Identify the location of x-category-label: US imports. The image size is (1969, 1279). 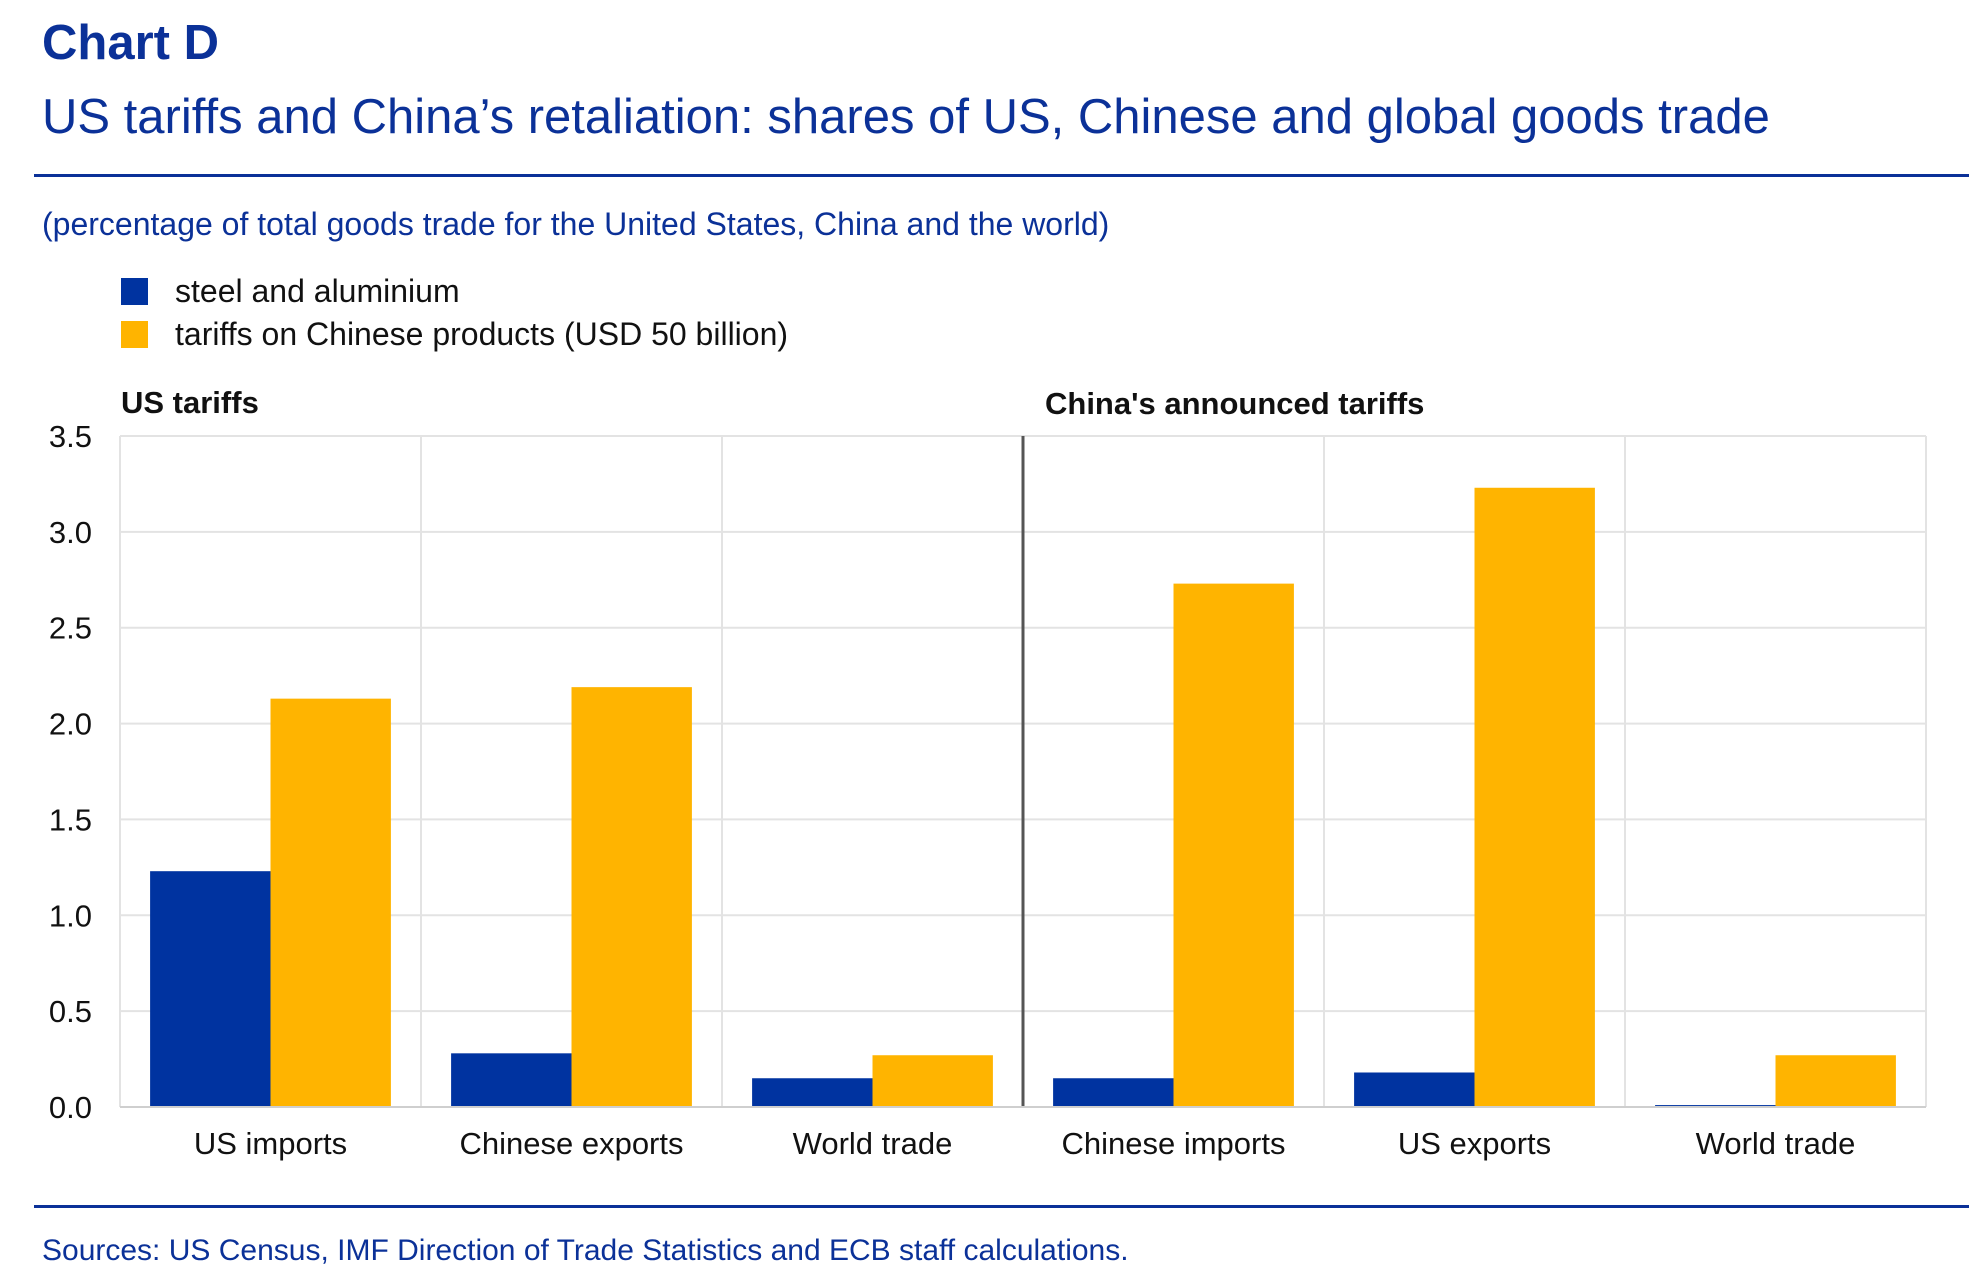
(270, 1143).